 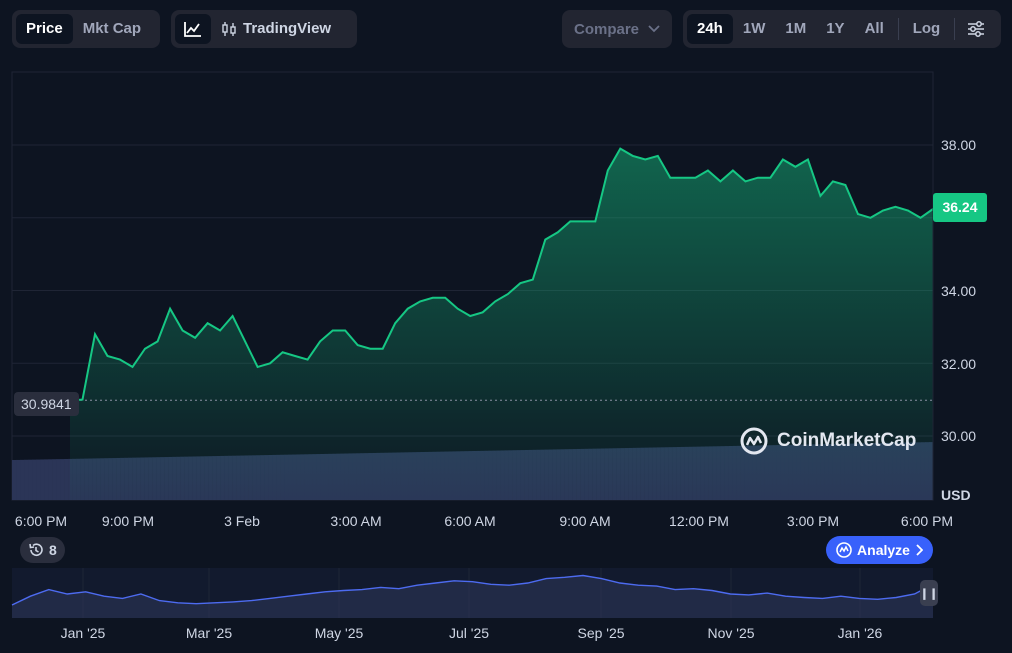 I want to click on history-count: 8, so click(x=53, y=550).